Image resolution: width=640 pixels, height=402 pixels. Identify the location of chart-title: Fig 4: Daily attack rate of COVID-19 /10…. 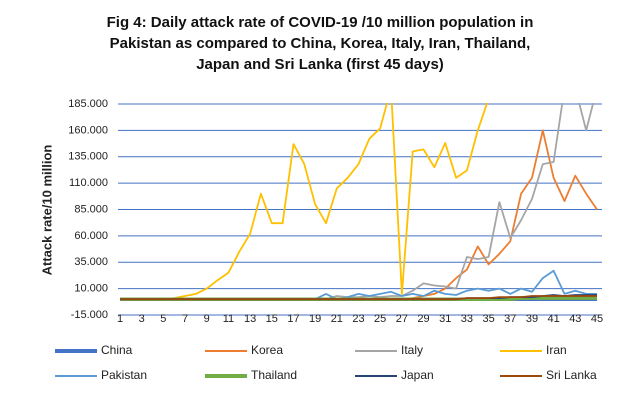
(320, 43).